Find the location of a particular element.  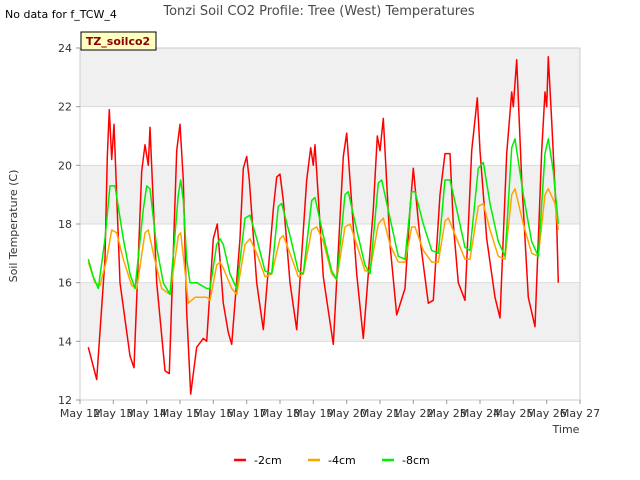

badge-box is located at coordinates (118, 41).